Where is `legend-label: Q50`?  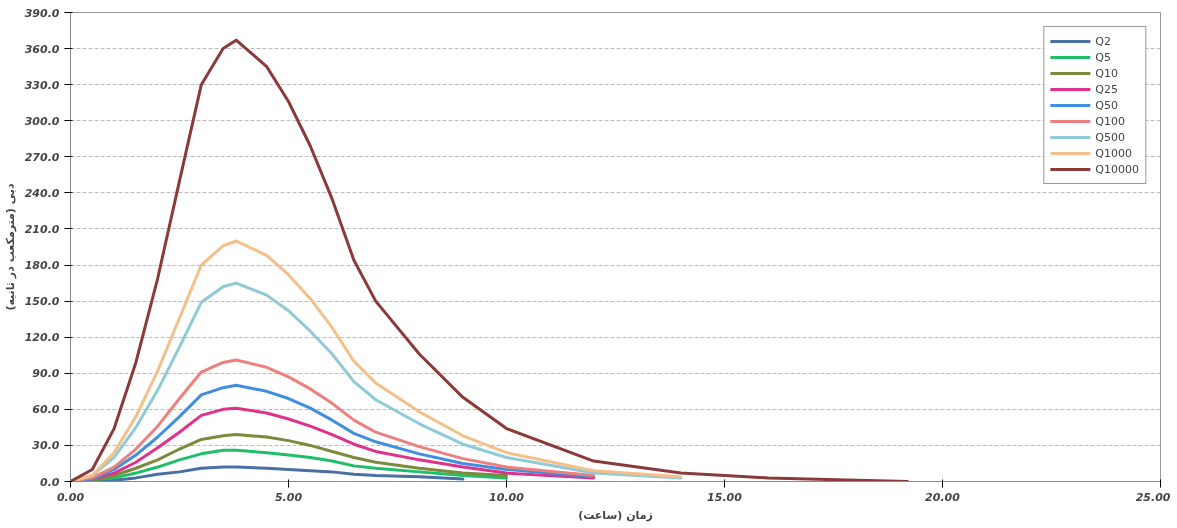
legend-label: Q50 is located at coordinates (1106, 105).